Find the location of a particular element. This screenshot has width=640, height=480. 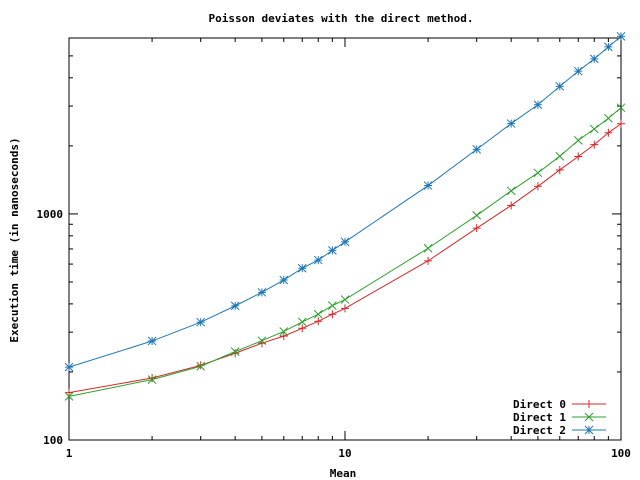

legend-label: Direct 1 is located at coordinates (539, 417).